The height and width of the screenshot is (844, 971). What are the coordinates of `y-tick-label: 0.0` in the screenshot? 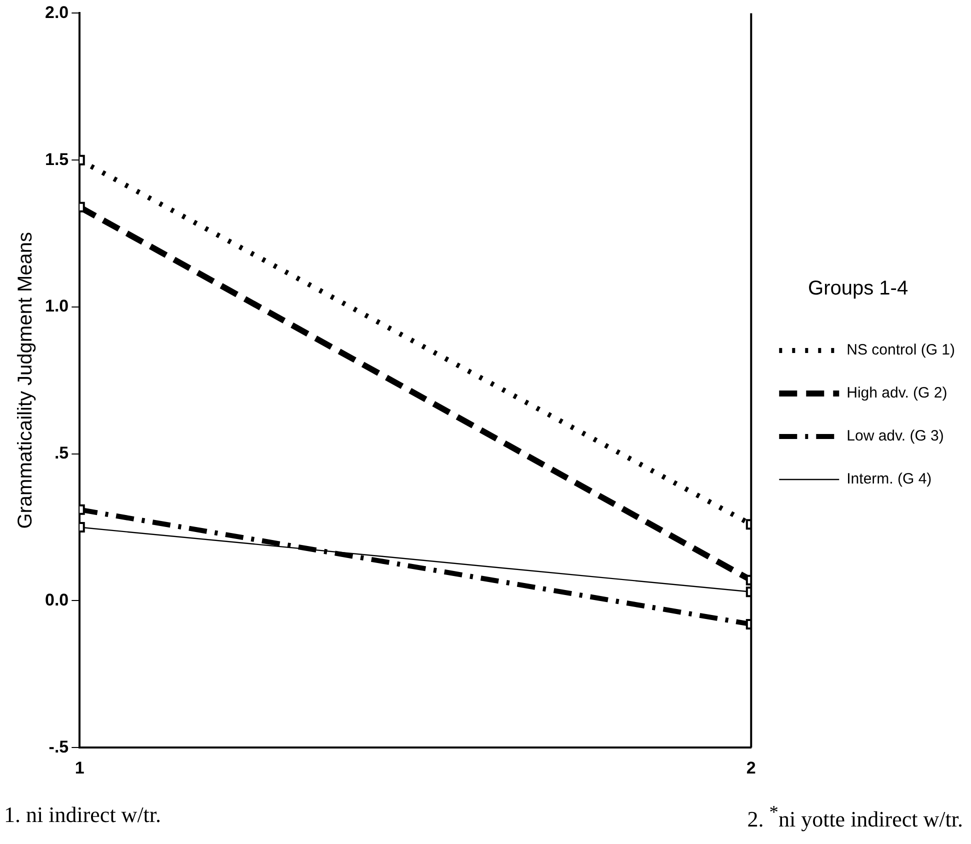 It's located at (56, 600).